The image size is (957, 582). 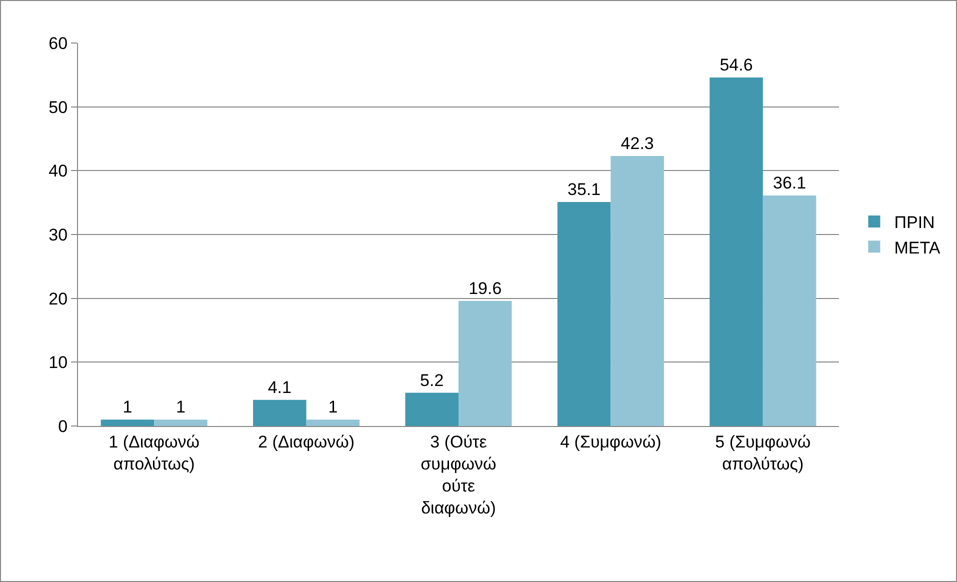 What do you see at coordinates (789, 183) in the screenshot?
I see `data-label: 36.1` at bounding box center [789, 183].